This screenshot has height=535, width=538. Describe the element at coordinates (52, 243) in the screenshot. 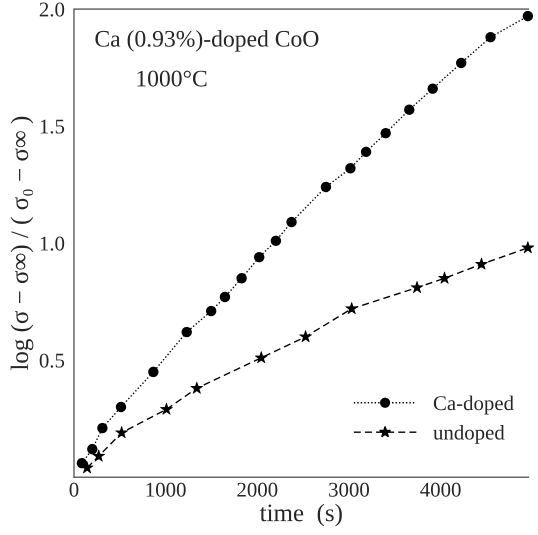

I see `y-tick-label: 1.0` at that location.